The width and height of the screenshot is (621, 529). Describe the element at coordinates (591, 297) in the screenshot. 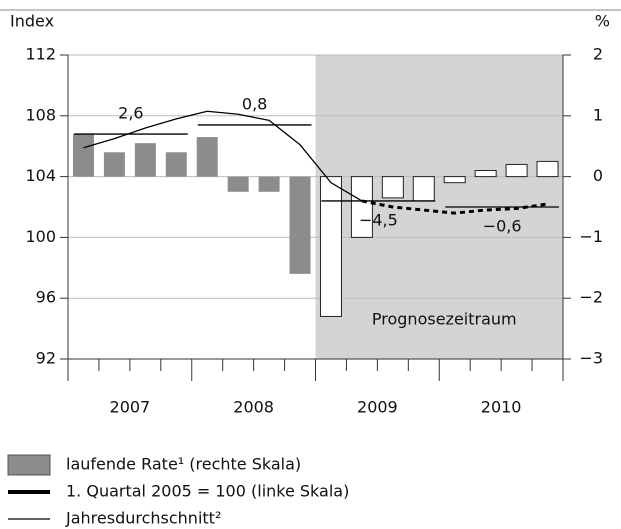

I see `y2-tick-label: −2` at that location.